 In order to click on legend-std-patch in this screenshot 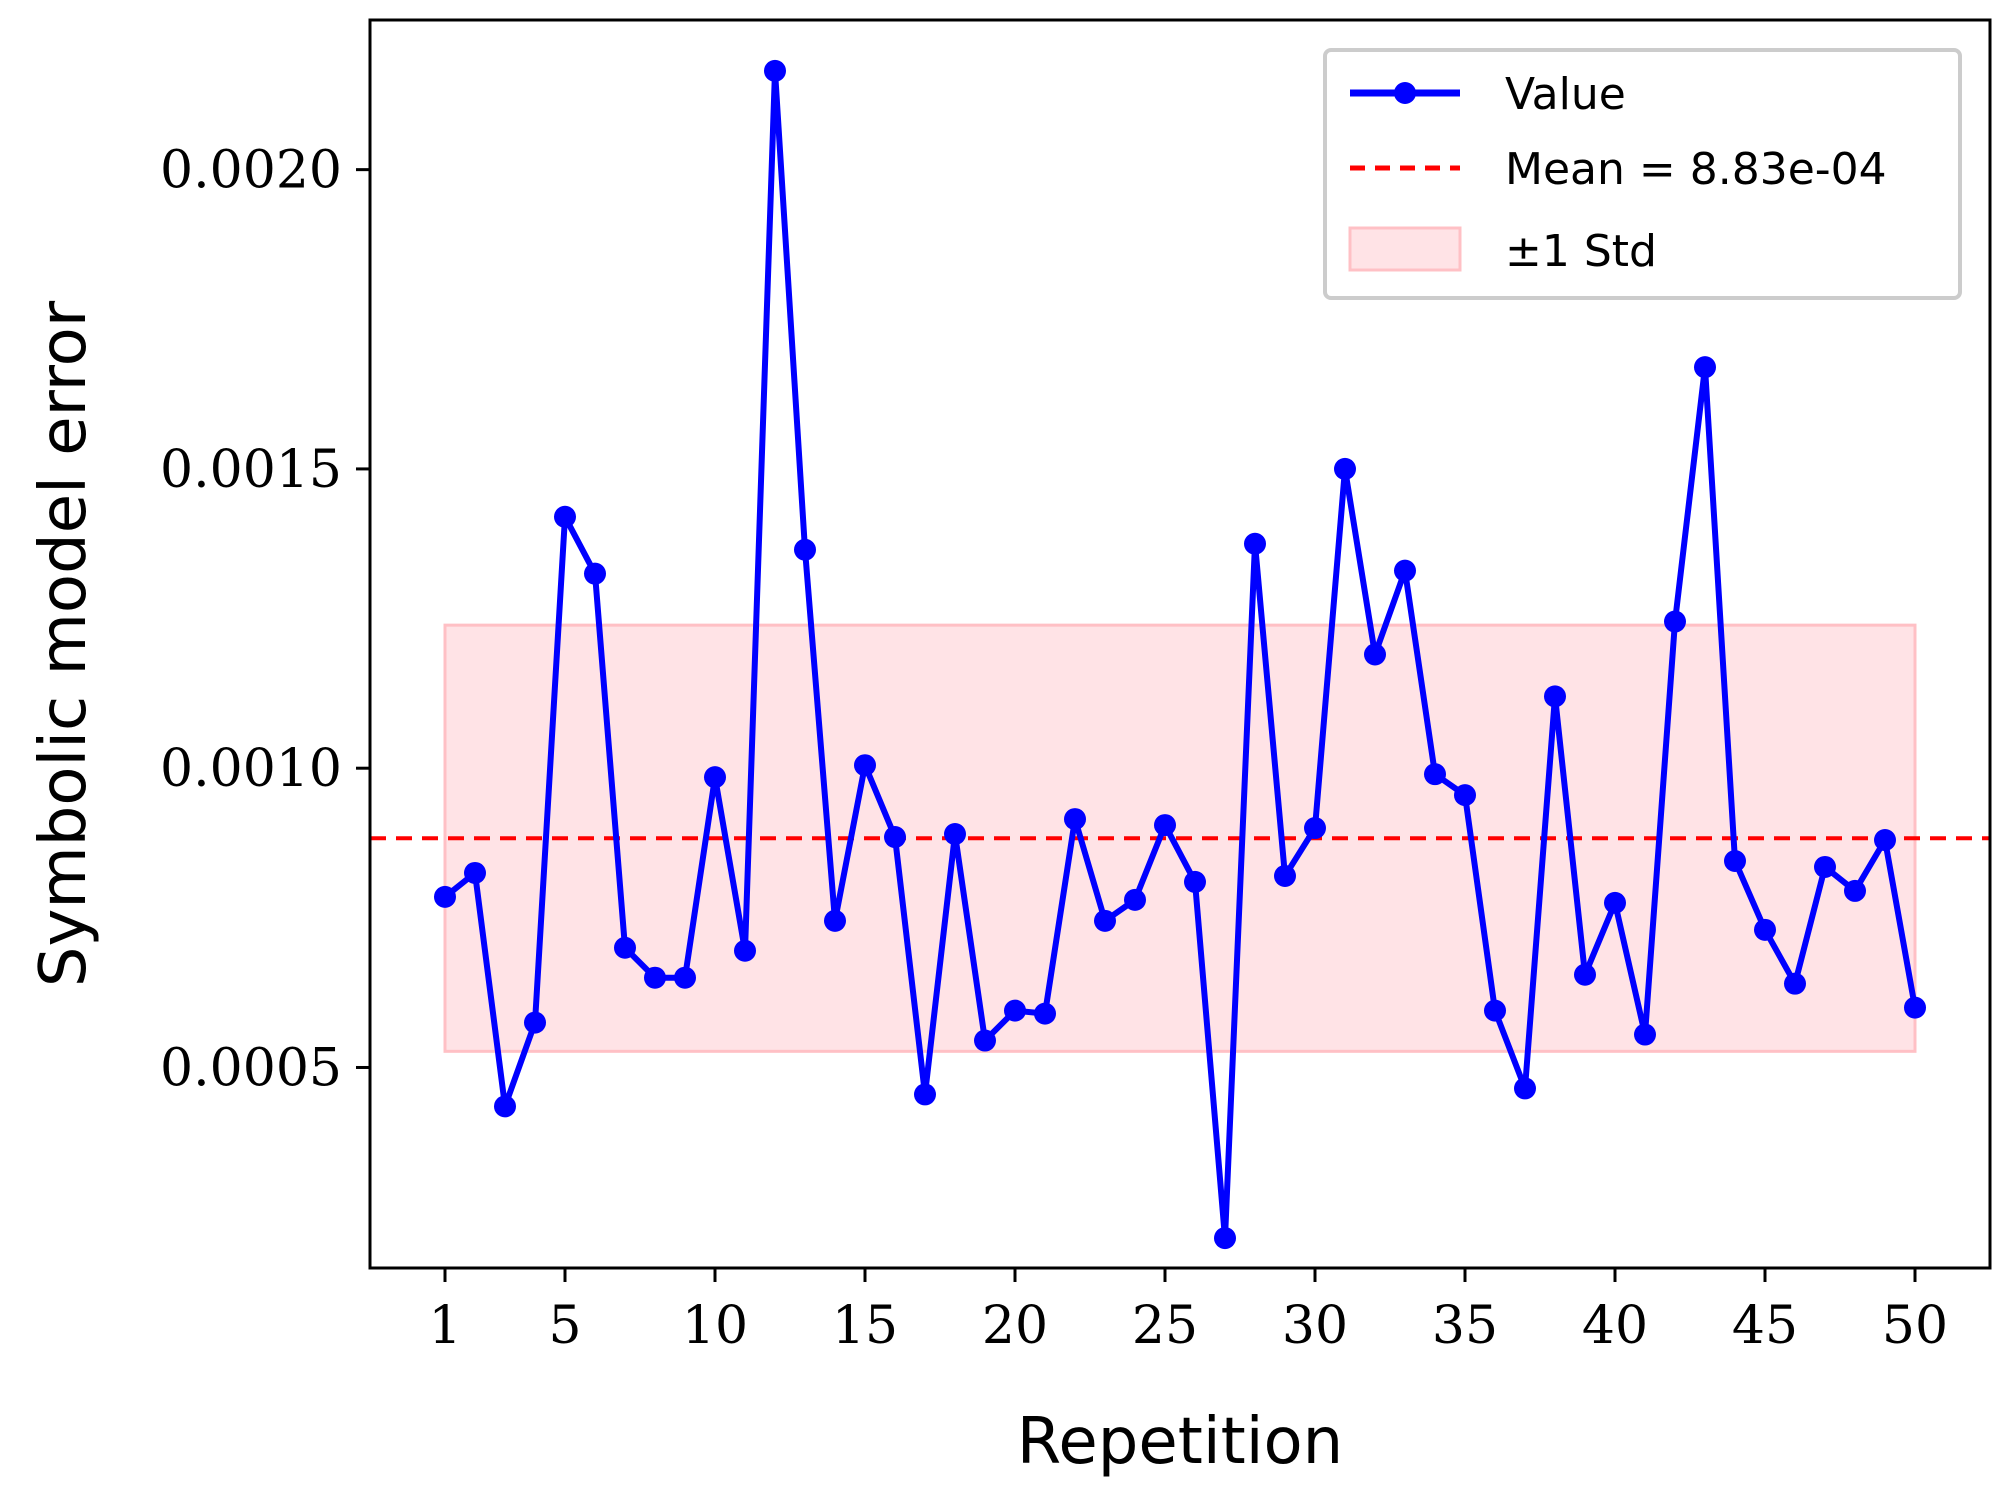, I will do `click(1405, 249)`.